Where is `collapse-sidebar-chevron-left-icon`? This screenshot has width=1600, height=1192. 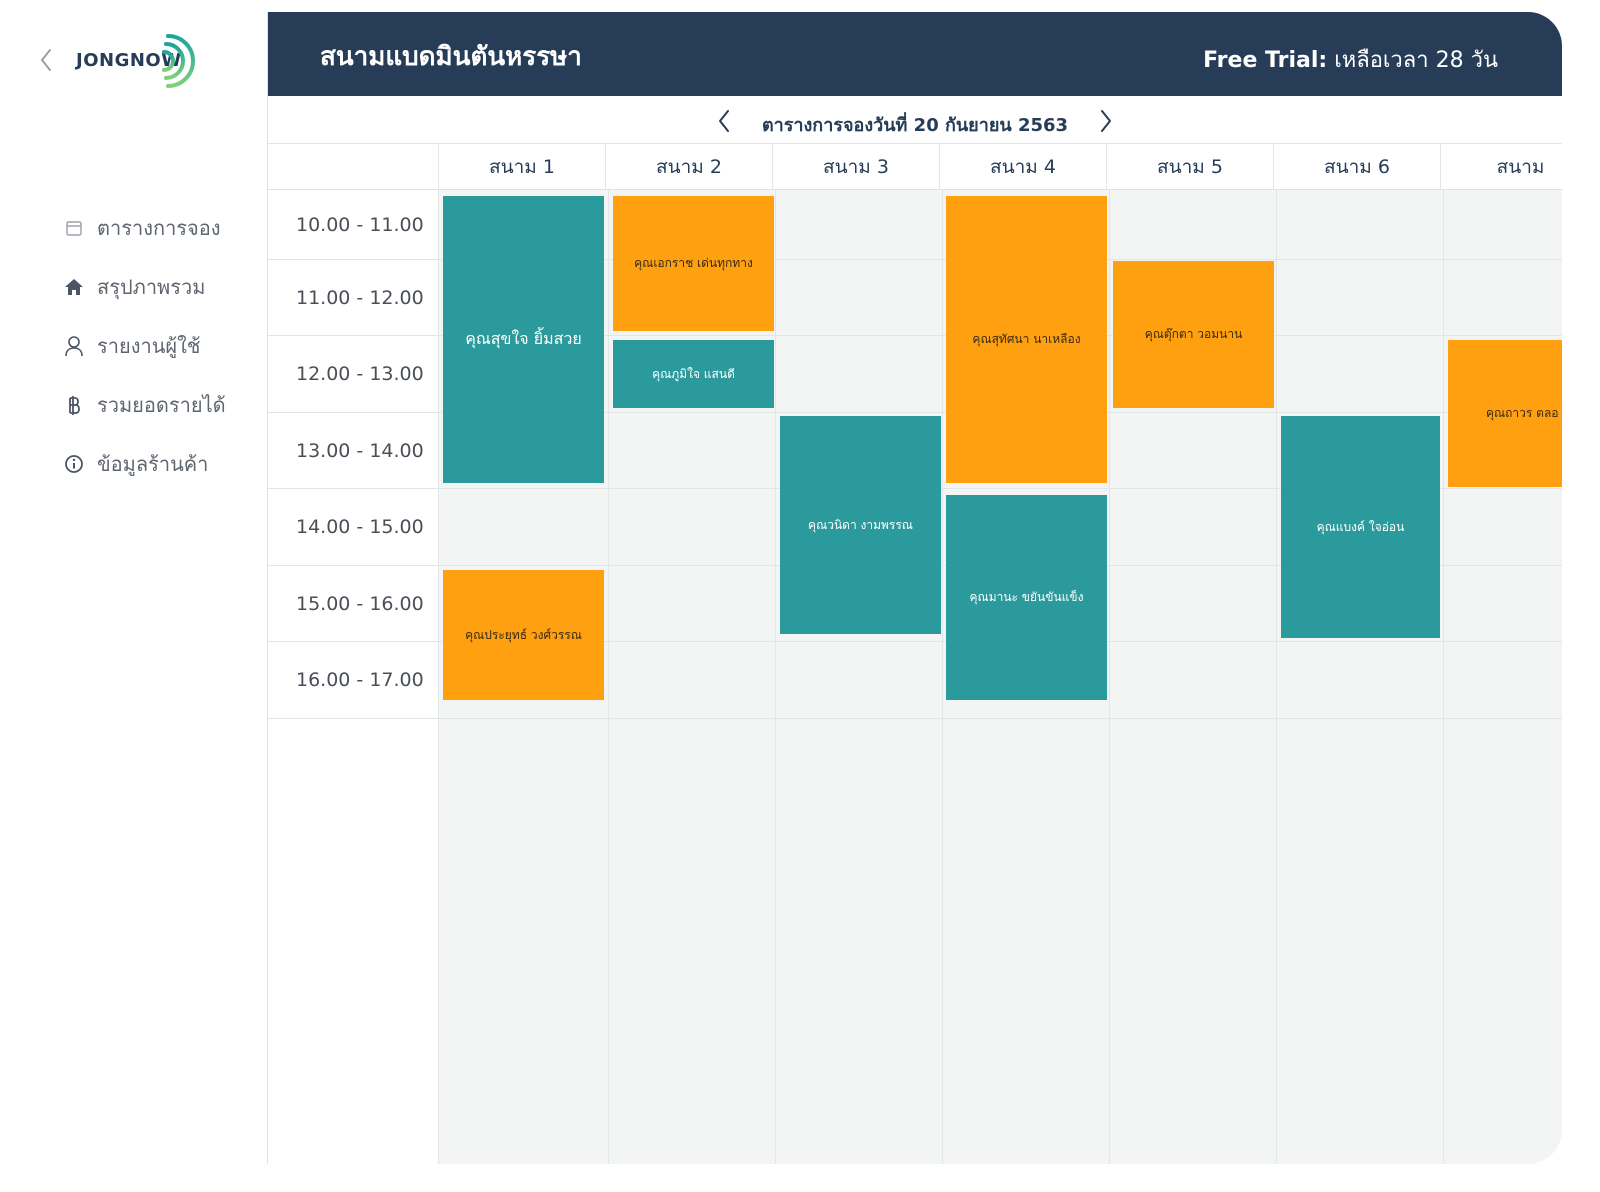 collapse-sidebar-chevron-left-icon is located at coordinates (47, 60).